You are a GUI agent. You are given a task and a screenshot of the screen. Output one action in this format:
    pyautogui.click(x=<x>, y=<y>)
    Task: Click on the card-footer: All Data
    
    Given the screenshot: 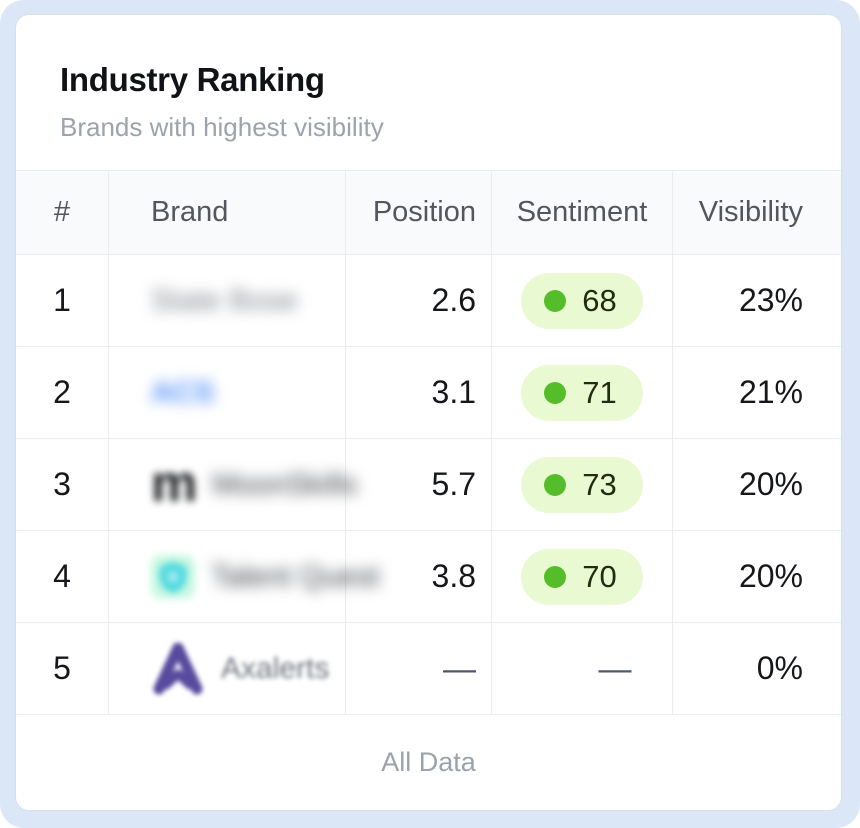 What is the action you would take?
    pyautogui.click(x=428, y=762)
    